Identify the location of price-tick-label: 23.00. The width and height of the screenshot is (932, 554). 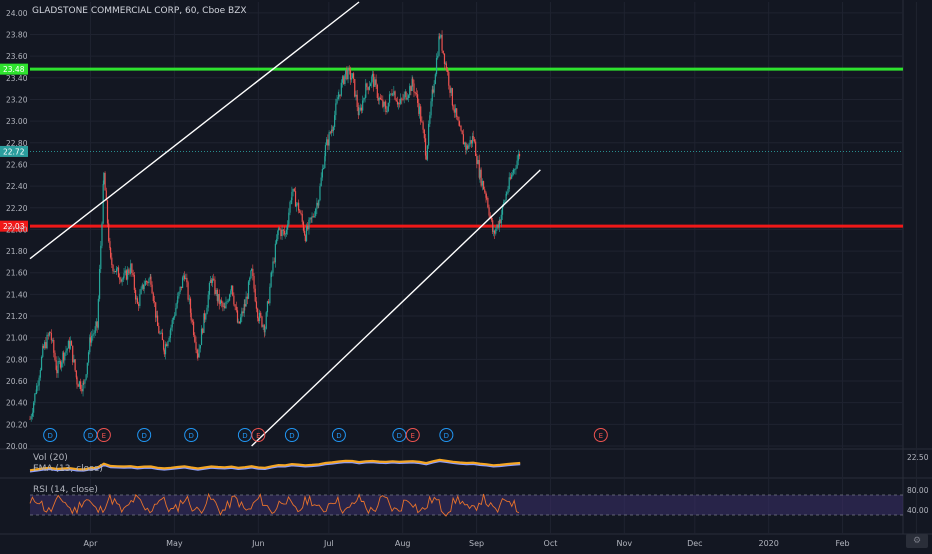
(17, 121).